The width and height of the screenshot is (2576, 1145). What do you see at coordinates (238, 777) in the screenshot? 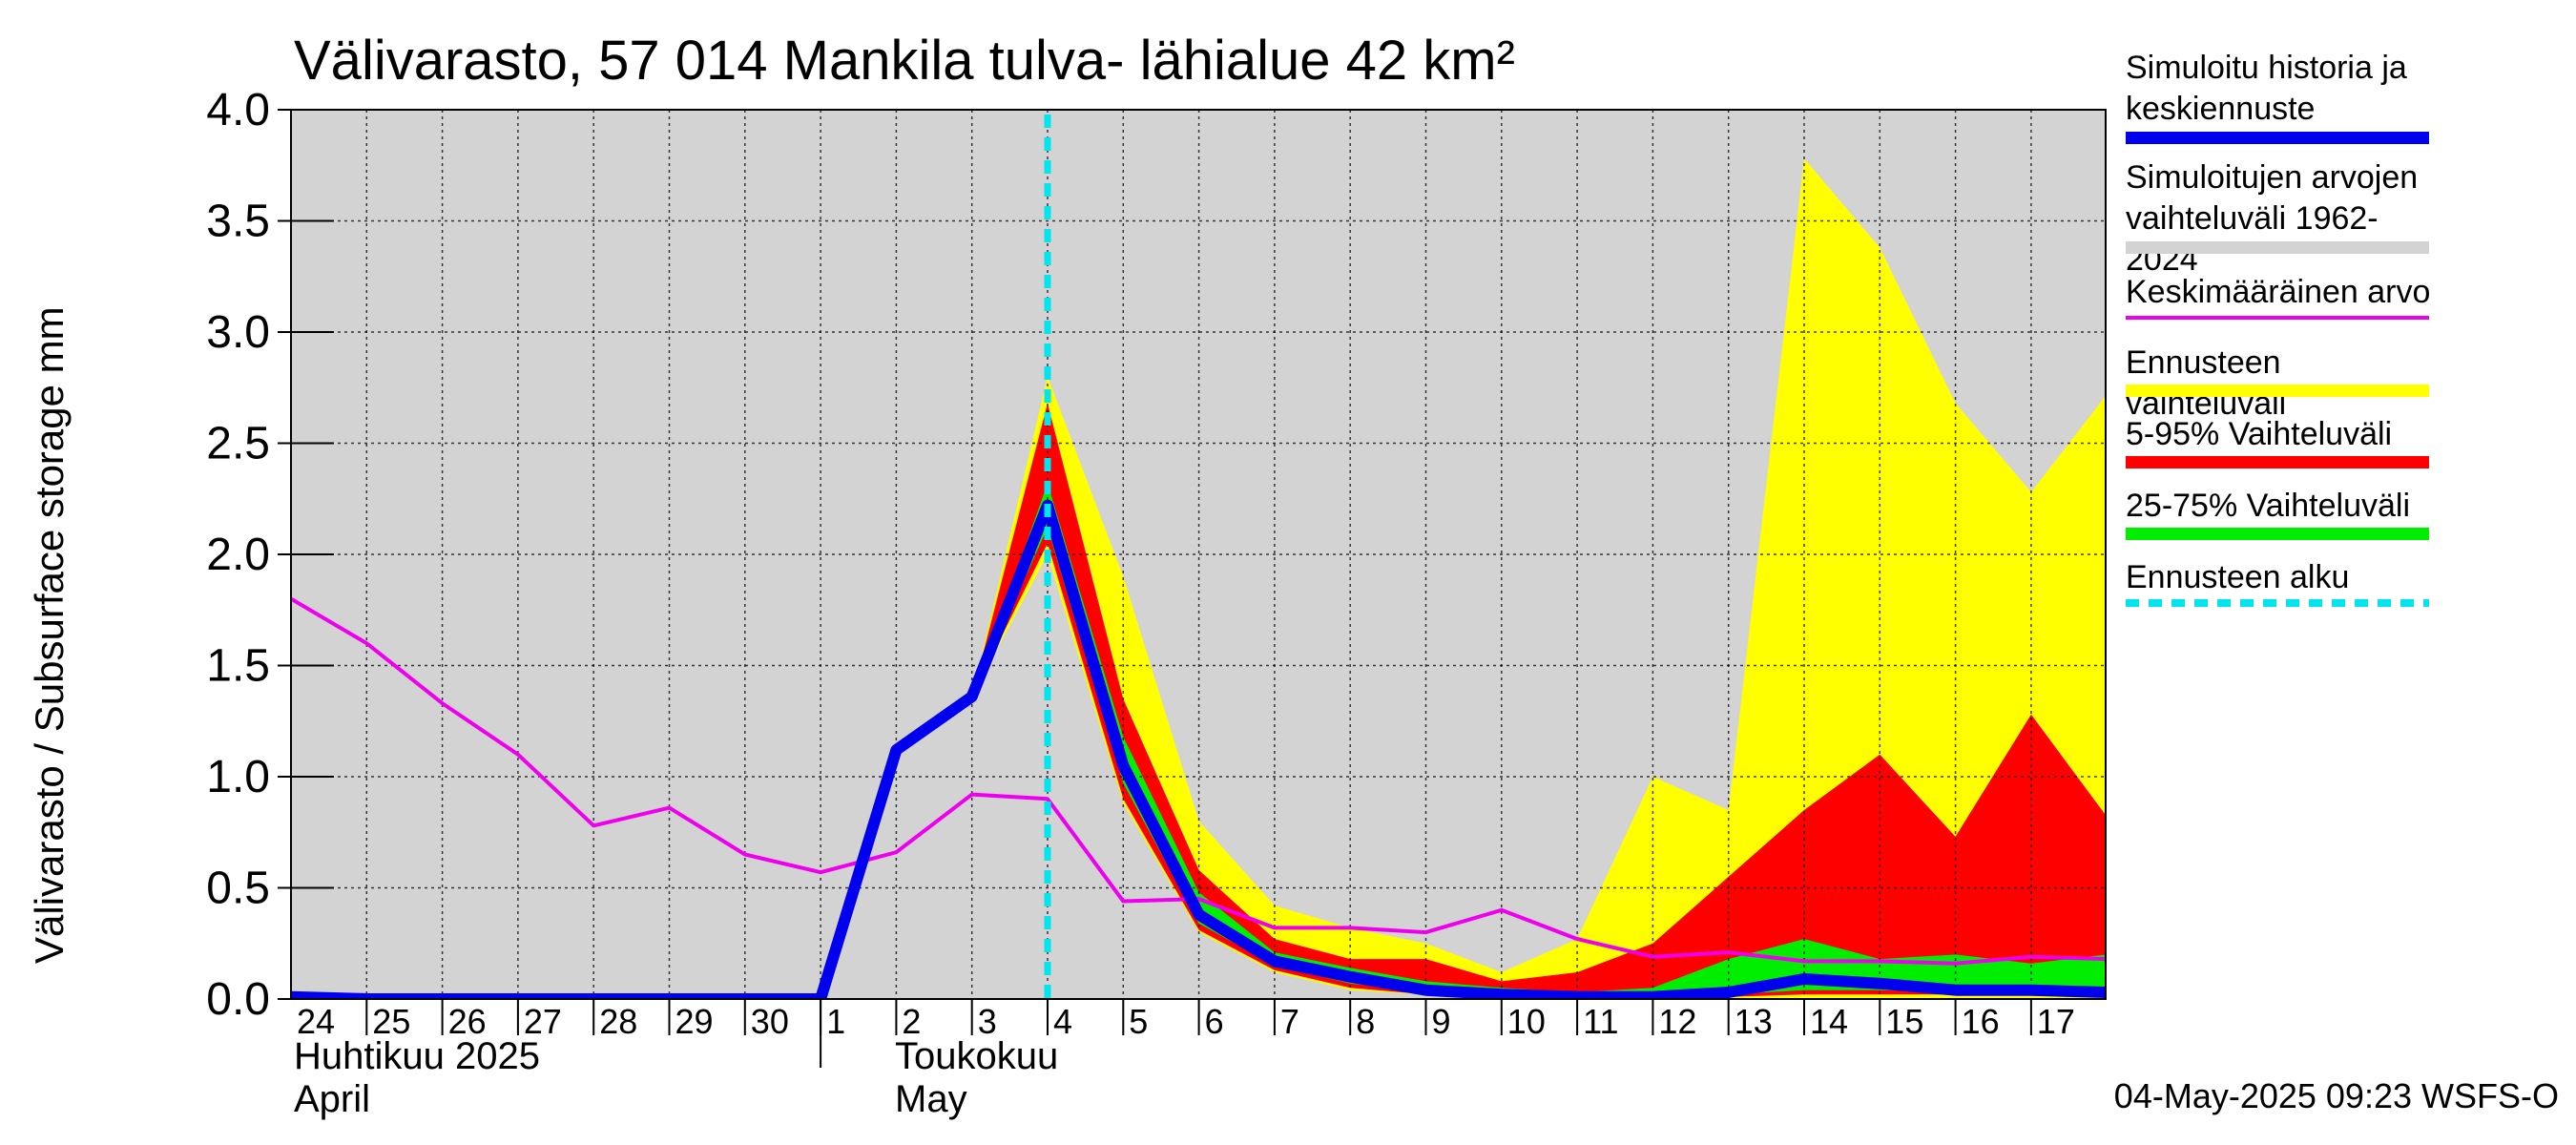
I see `y-tick-label: 1.0` at bounding box center [238, 777].